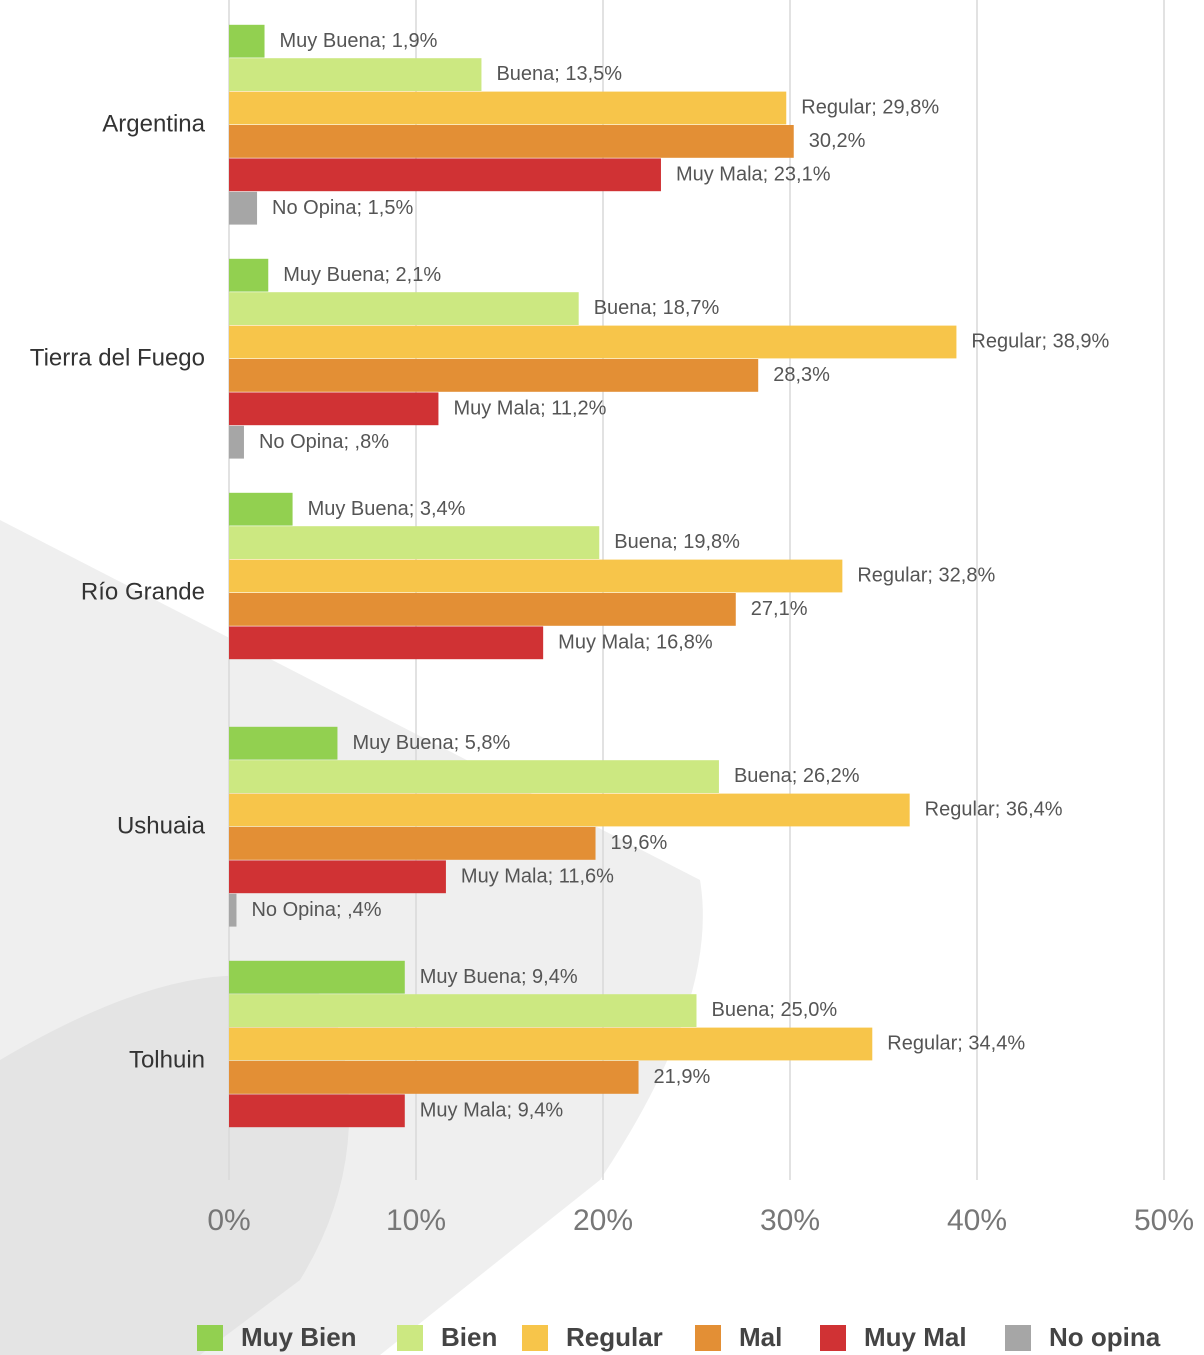 This screenshot has height=1355, width=1204. What do you see at coordinates (614, 1337) in the screenshot?
I see `legend-label: Regular` at bounding box center [614, 1337].